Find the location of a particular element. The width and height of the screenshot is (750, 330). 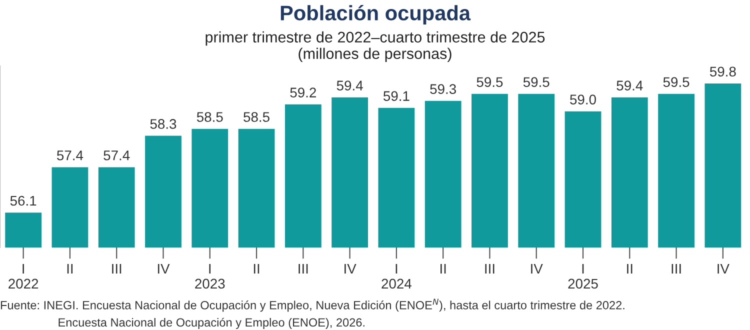

chart-subtitle: primer trimestre de 2022–cuarto trimestre de 2025 (millones de personas) is located at coordinates (375, 46).